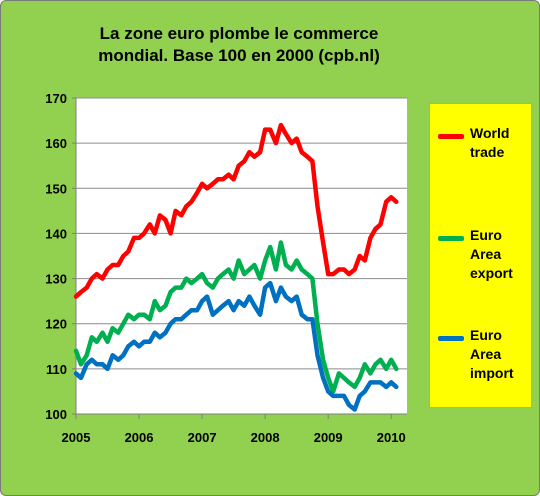 This screenshot has width=540, height=496. What do you see at coordinates (451, 238) in the screenshot?
I see `legend-swatch-euro-export` at bounding box center [451, 238].